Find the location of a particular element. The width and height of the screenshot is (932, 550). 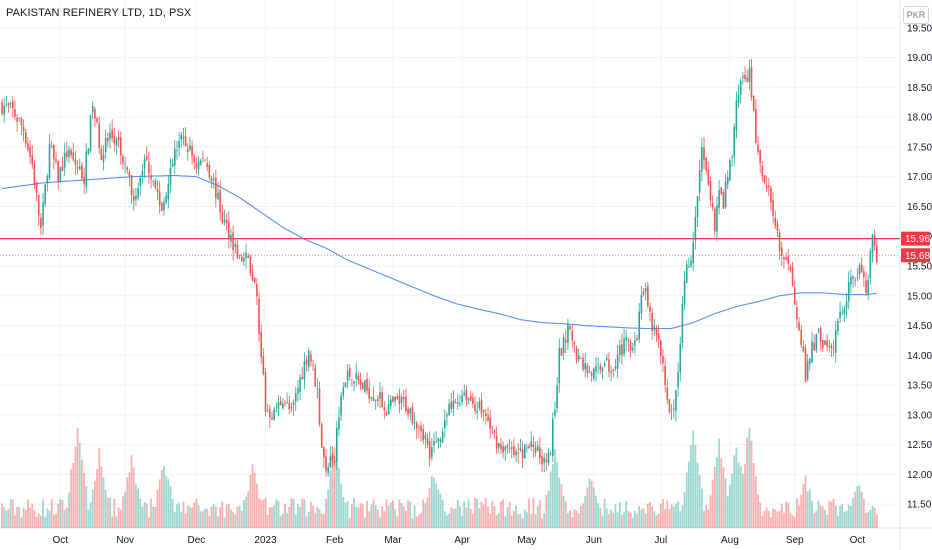

time-axis: Oct Nov Dec 2023 Feb Mar Apr May Jun Jul Aug Sep Oct is located at coordinates (459, 540).